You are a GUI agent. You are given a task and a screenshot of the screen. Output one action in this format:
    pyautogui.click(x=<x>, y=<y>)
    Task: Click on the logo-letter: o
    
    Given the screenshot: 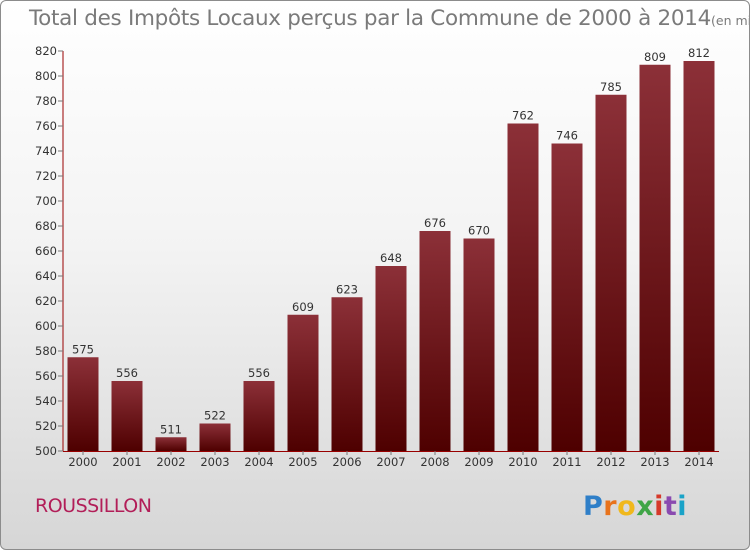 What is the action you would take?
    pyautogui.click(x=627, y=506)
    